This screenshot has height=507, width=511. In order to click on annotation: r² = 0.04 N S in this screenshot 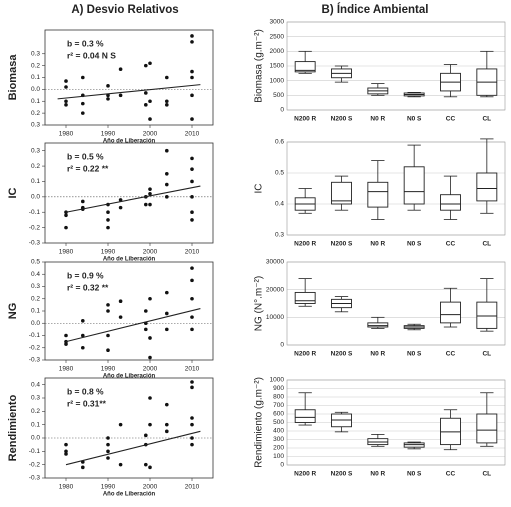, I will do `click(91, 55)`.